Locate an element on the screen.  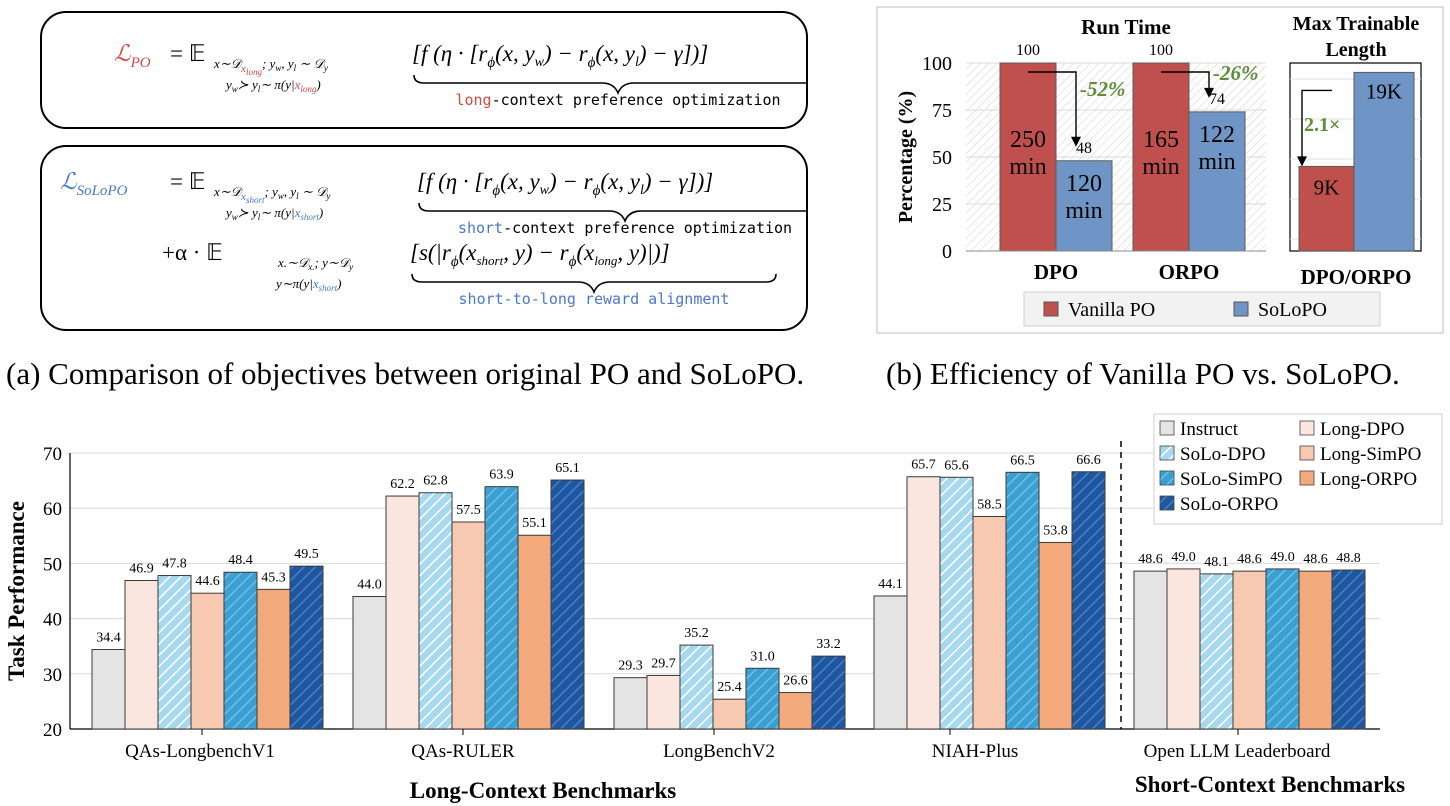
solopo-expectation: = 𝔼 is located at coordinates (188, 181).